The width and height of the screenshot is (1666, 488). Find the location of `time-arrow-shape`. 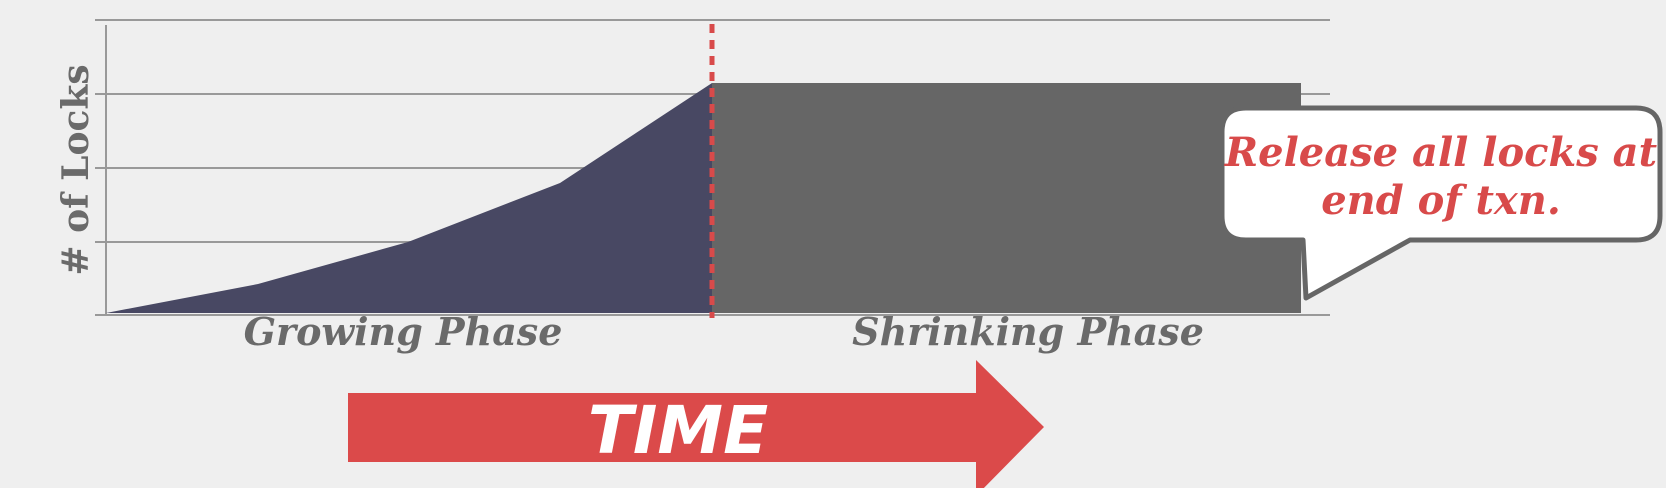

time-arrow-shape is located at coordinates (696, 424).